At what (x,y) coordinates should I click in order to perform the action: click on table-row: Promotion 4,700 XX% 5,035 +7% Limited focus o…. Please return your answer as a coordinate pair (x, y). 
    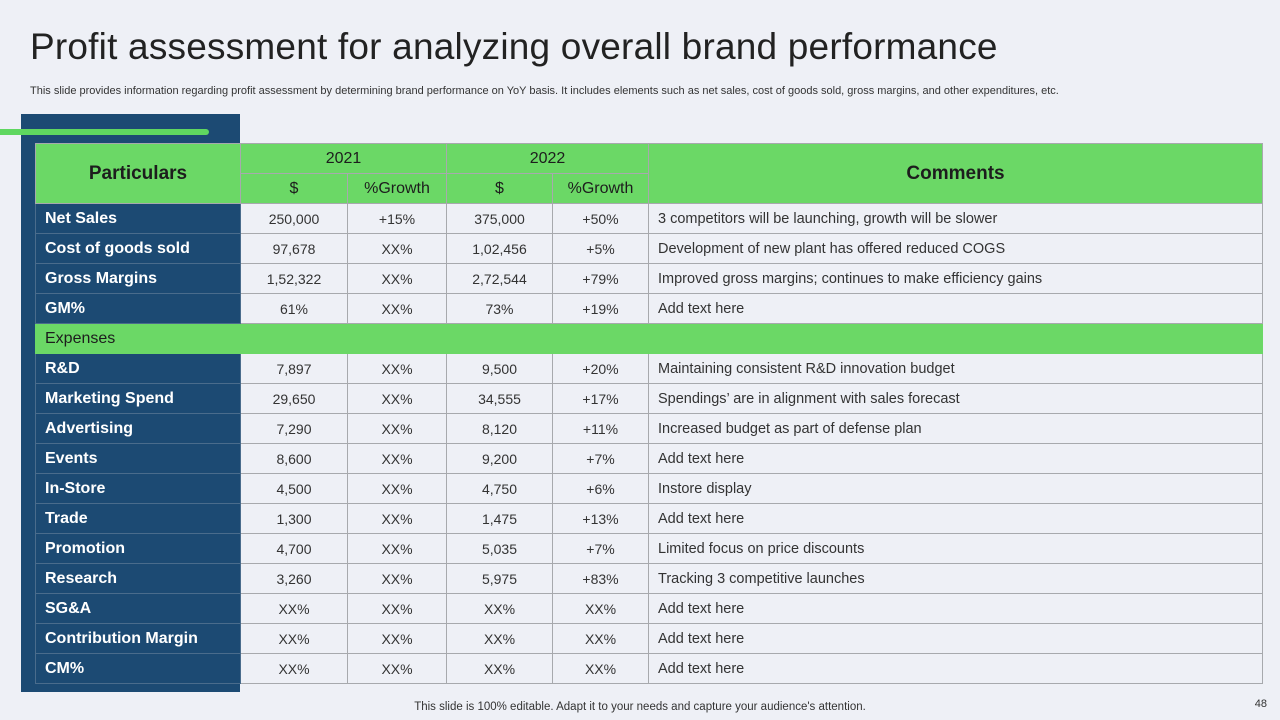
    Looking at the image, I should click on (649, 548).